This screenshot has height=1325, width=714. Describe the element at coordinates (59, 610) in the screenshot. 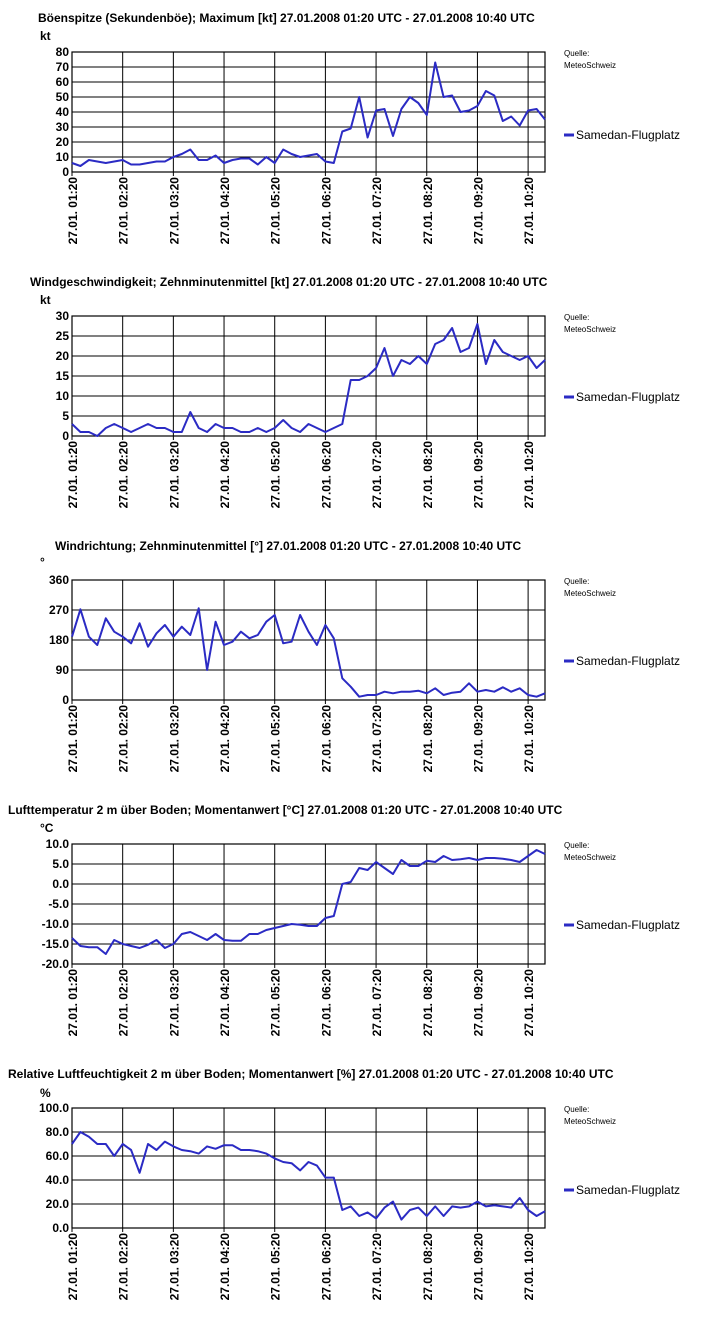

I see `y-tick-label: 270` at that location.